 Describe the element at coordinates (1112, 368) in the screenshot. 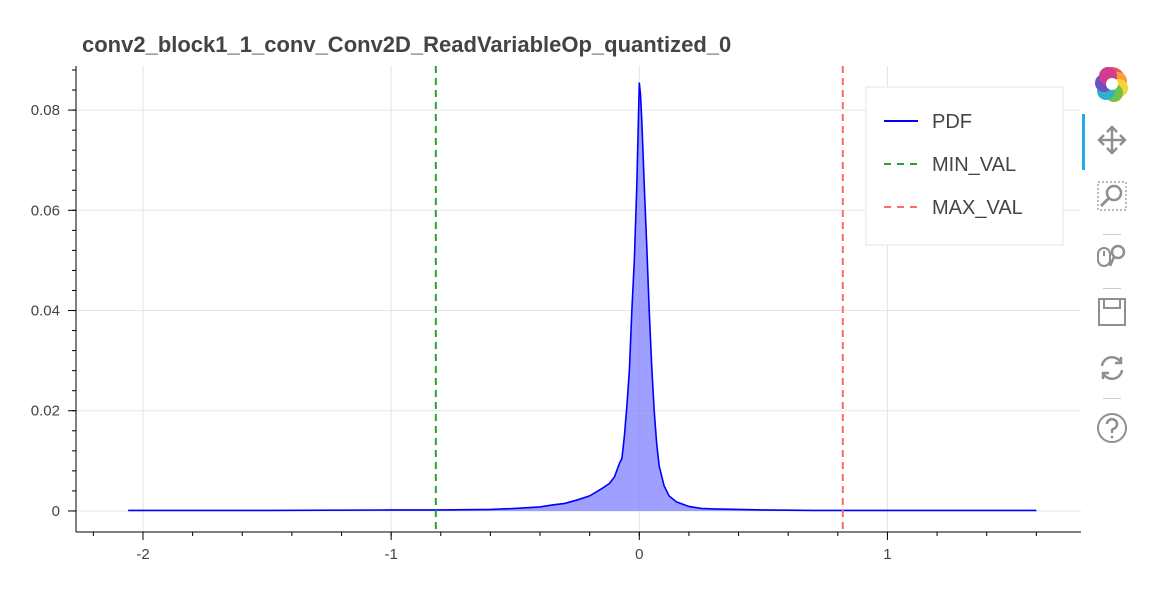

I see `reset-icon` at that location.